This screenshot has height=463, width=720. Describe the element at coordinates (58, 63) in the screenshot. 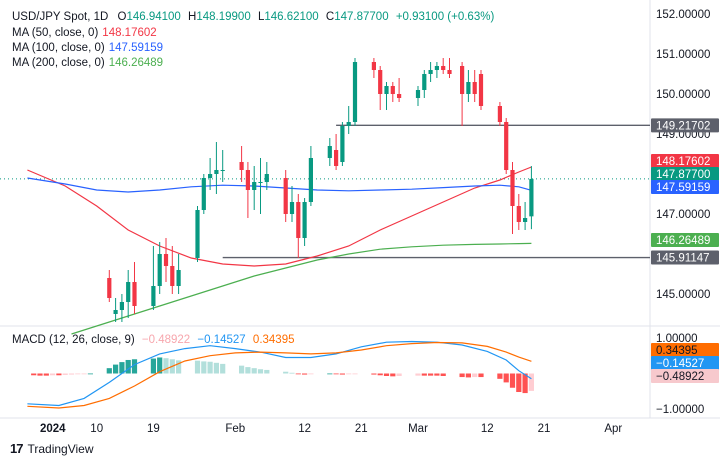

I see `ma200-label: MA (200, close, 0)` at that location.